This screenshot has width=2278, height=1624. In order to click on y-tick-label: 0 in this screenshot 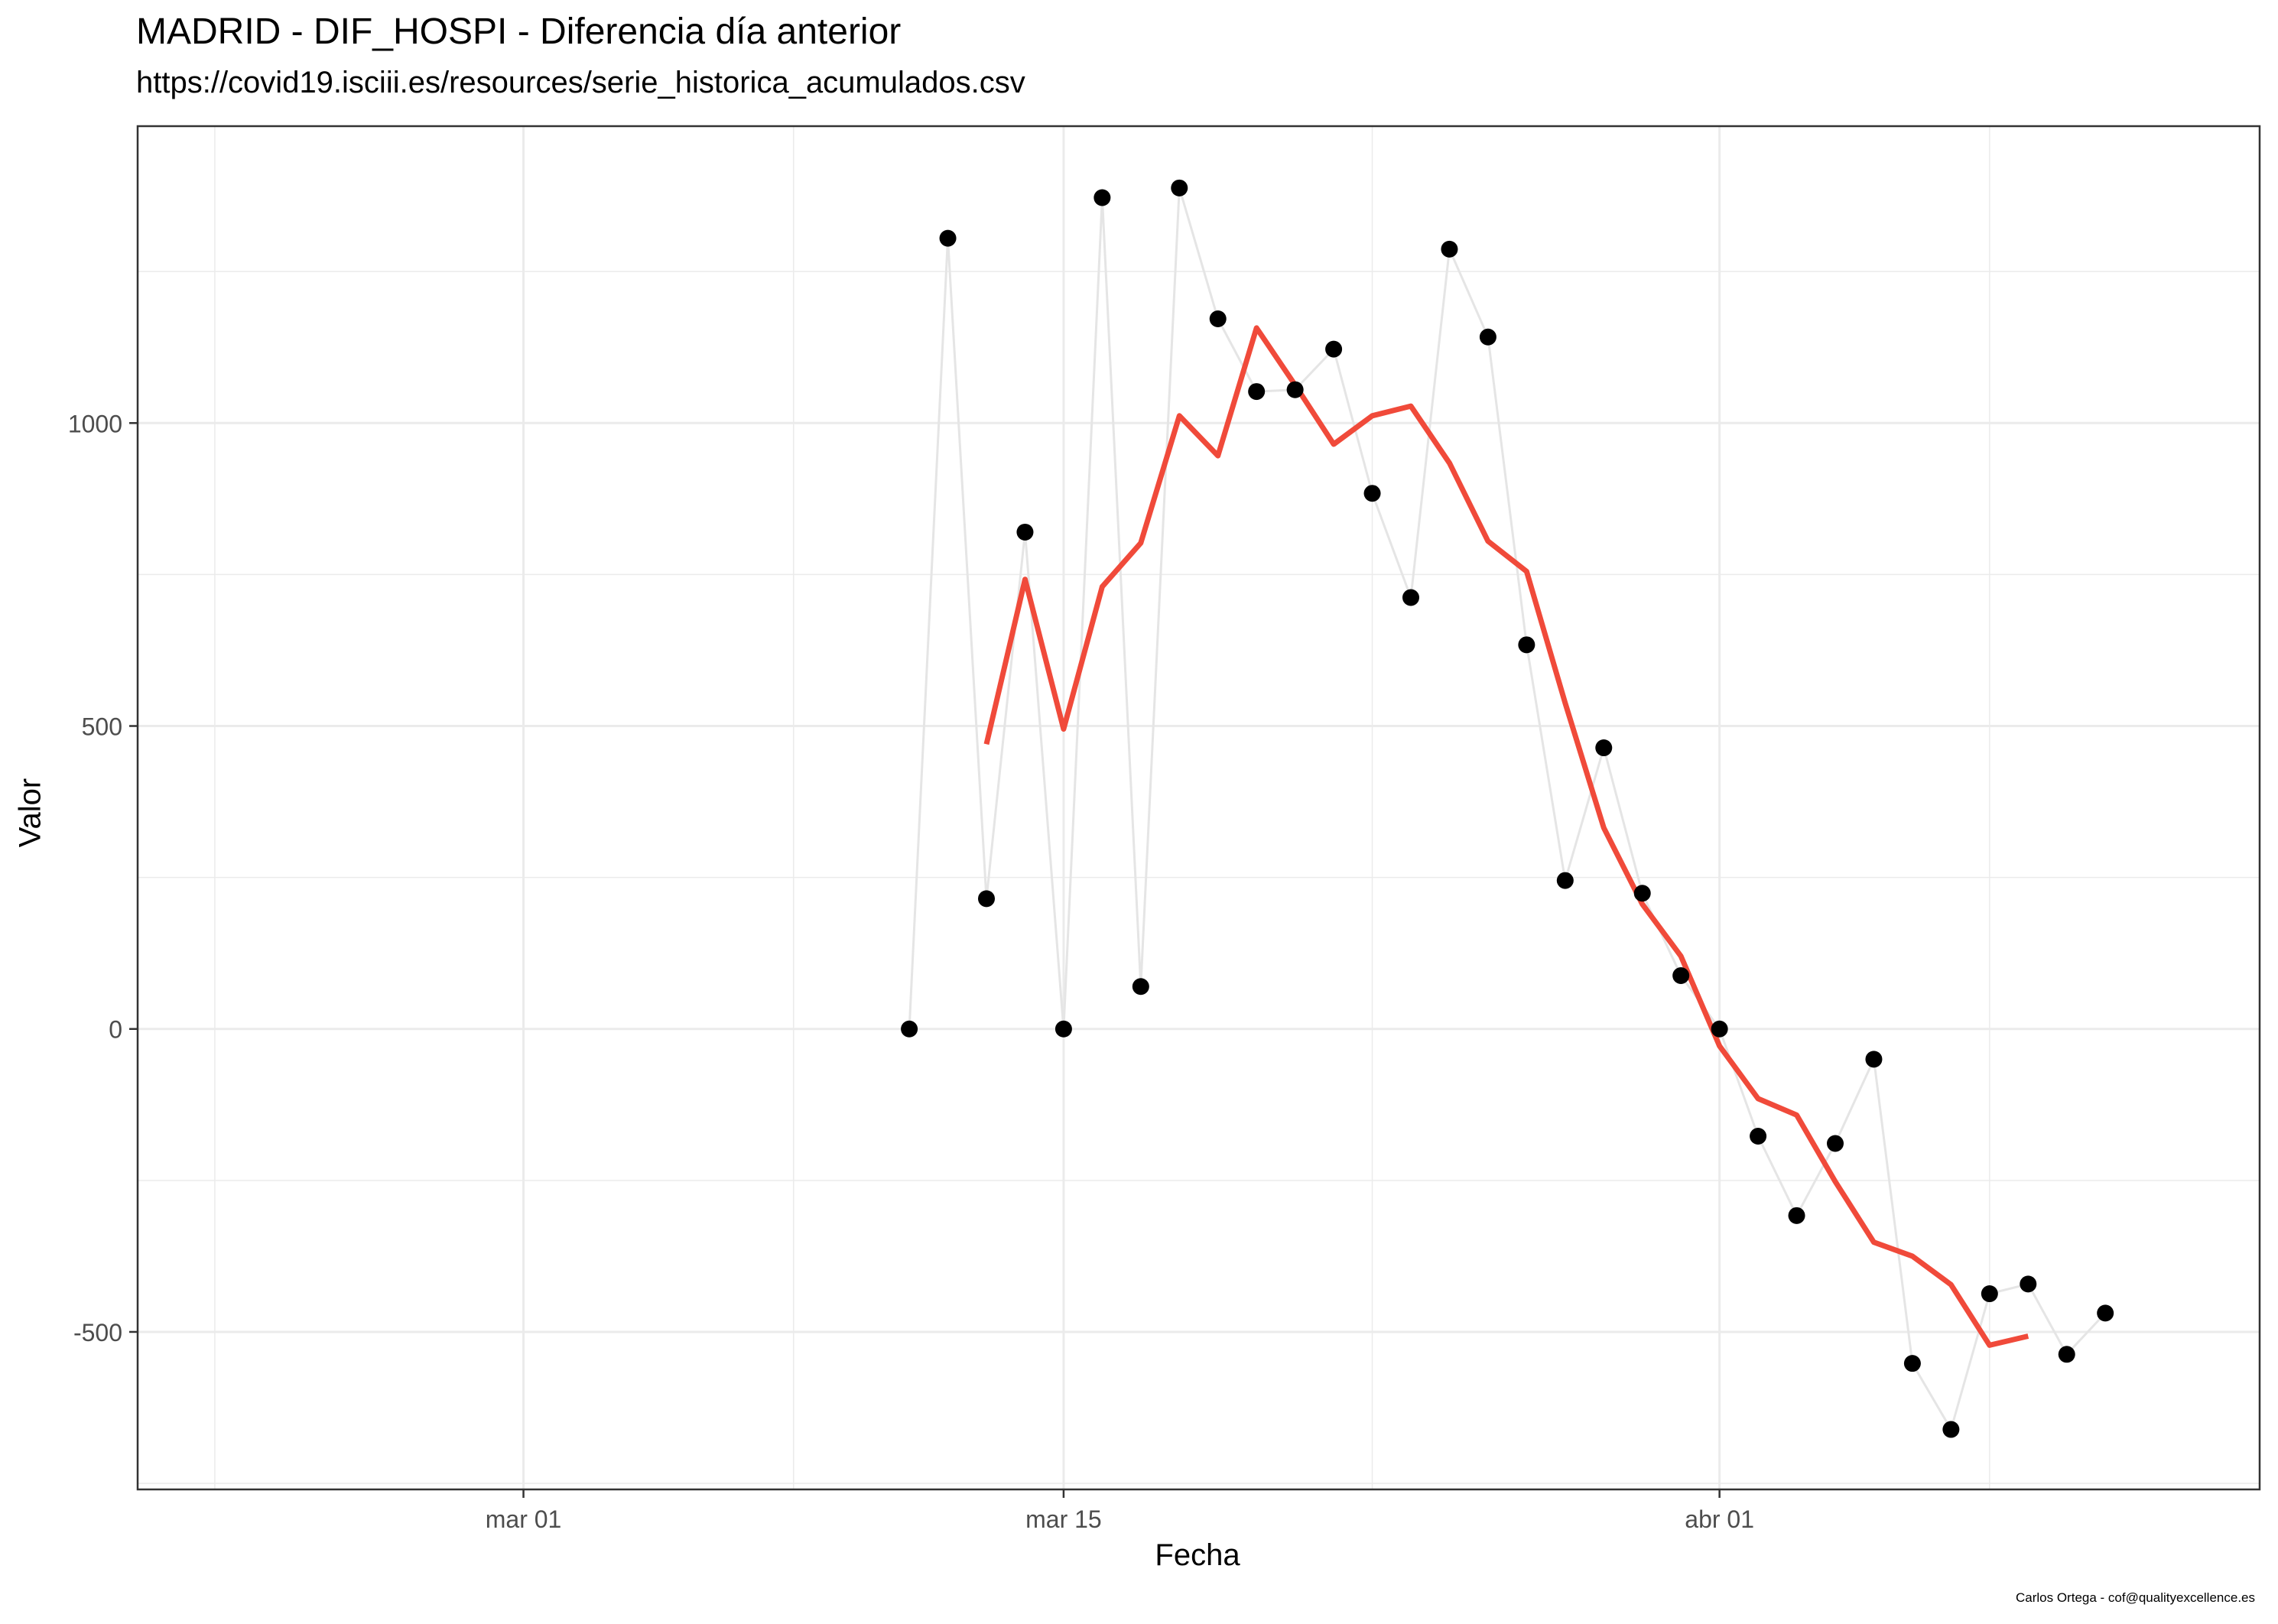, I will do `click(115, 1030)`.